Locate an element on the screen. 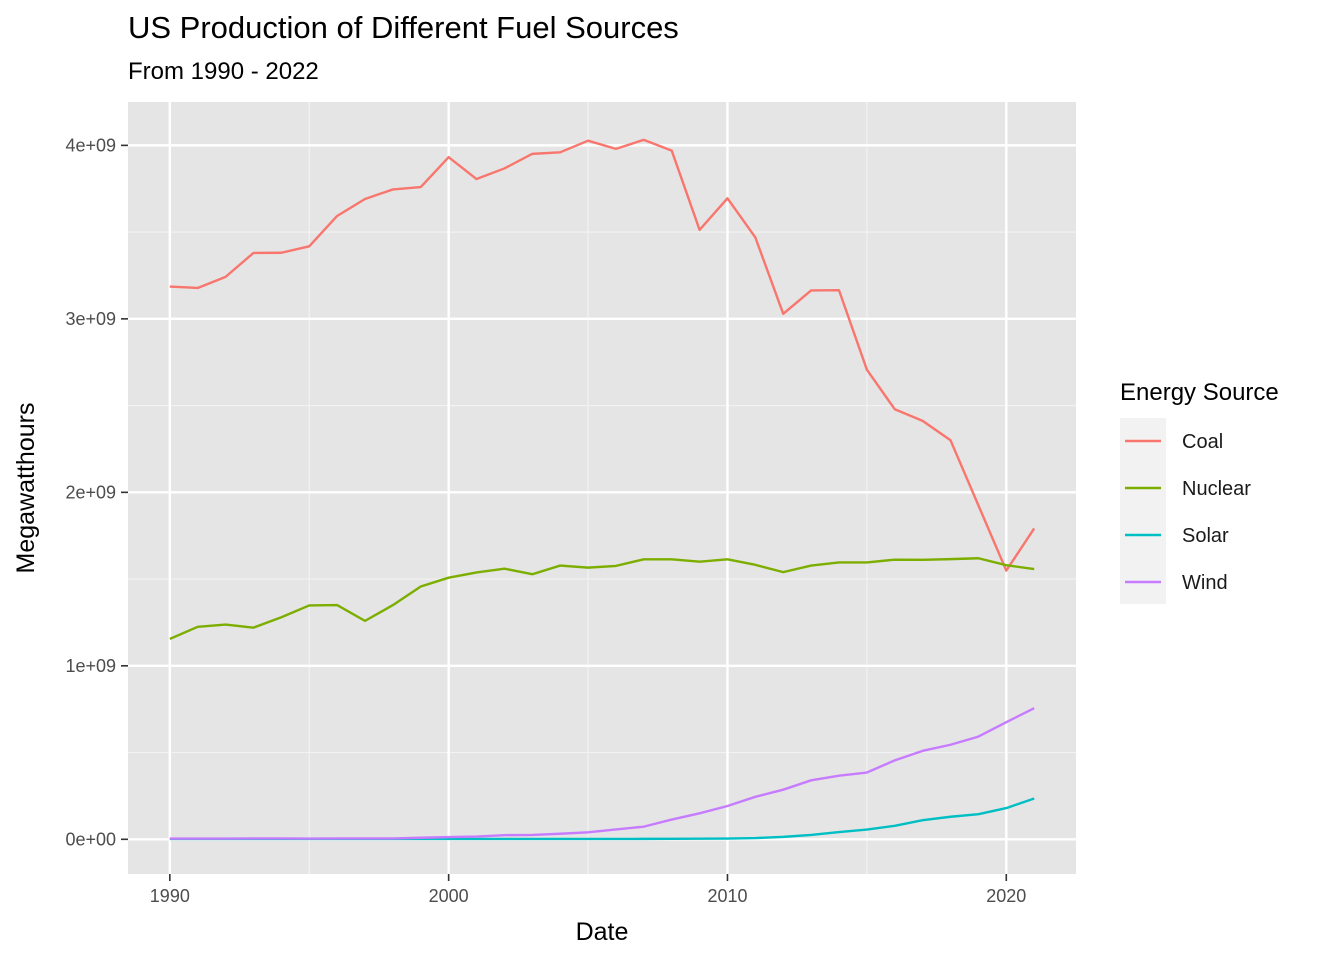  y-axis: 0e+00 1e+09 2e+09 3e+09 4e+09 is located at coordinates (96, 492).